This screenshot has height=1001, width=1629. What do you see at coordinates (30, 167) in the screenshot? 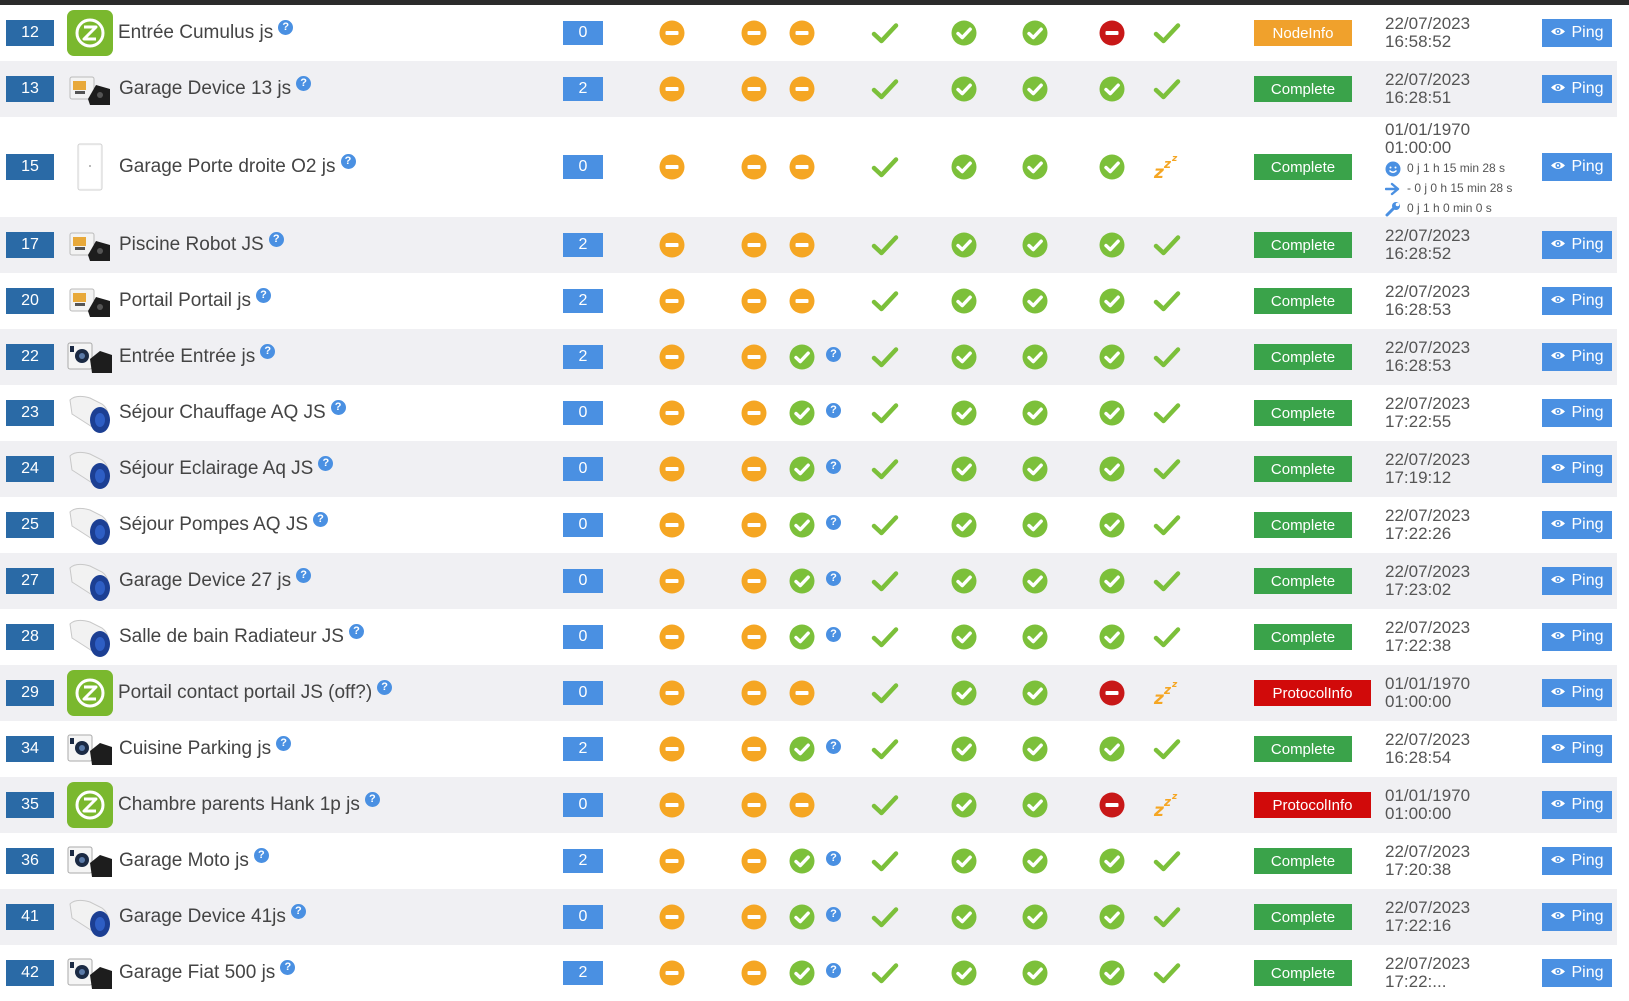
I see `node-id-badge: 15` at bounding box center [30, 167].